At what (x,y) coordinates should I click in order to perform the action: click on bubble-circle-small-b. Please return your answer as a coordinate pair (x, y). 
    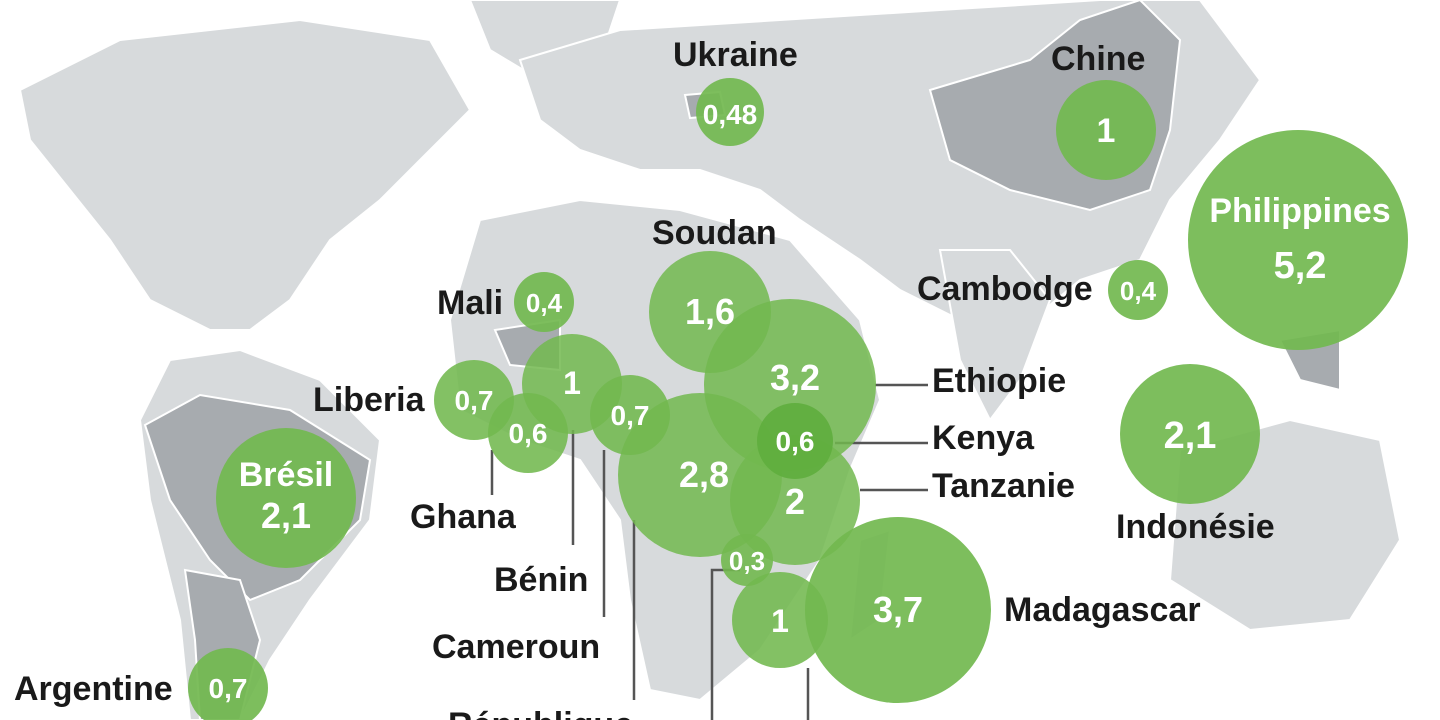
    Looking at the image, I should click on (780, 620).